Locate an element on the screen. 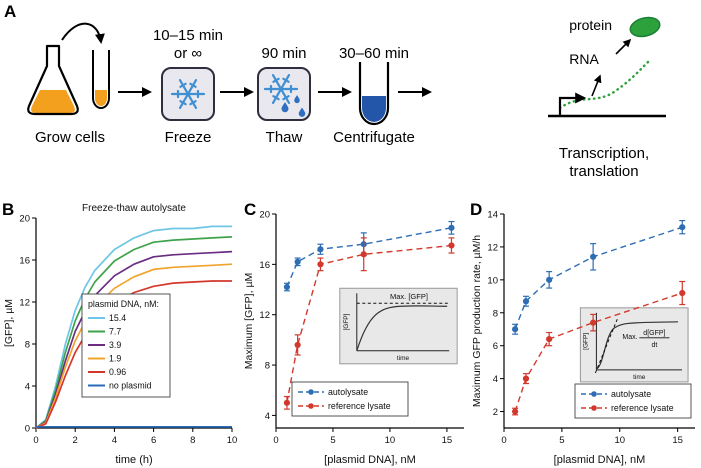 The height and width of the screenshot is (468, 701). svg-text: d[GFP] is located at coordinates (654, 333).